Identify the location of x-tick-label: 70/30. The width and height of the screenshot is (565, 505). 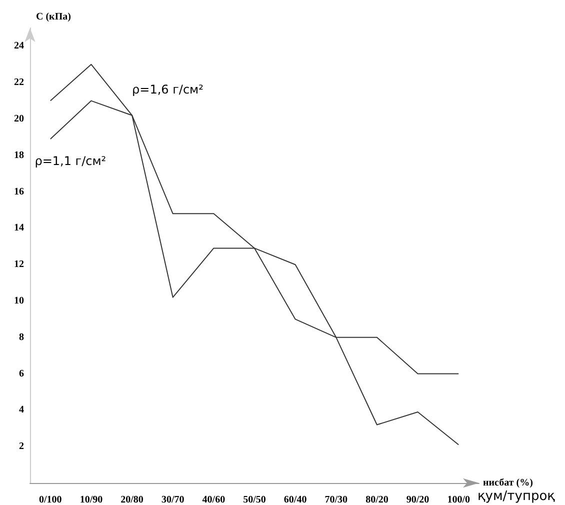
(336, 499).